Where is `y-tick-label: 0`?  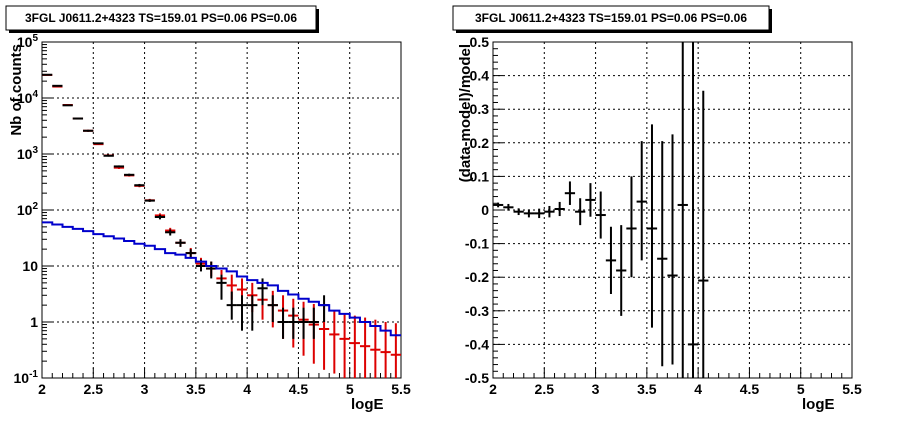
y-tick-label: 0 is located at coordinates (485, 210).